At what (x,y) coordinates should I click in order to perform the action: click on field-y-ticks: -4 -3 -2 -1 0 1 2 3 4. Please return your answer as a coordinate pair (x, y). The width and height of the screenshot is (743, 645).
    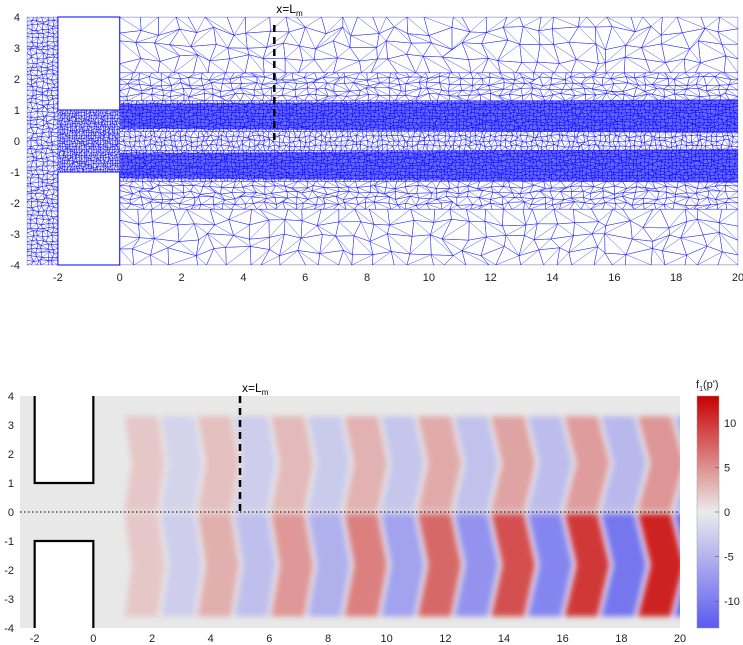
    Looking at the image, I should click on (9, 513).